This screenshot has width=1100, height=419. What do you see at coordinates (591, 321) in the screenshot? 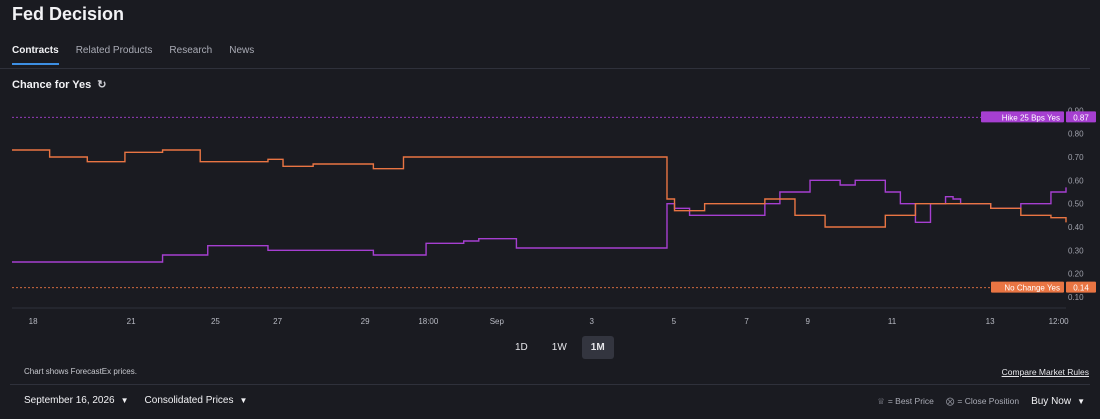
I see `x-tick-label: 3` at bounding box center [591, 321].